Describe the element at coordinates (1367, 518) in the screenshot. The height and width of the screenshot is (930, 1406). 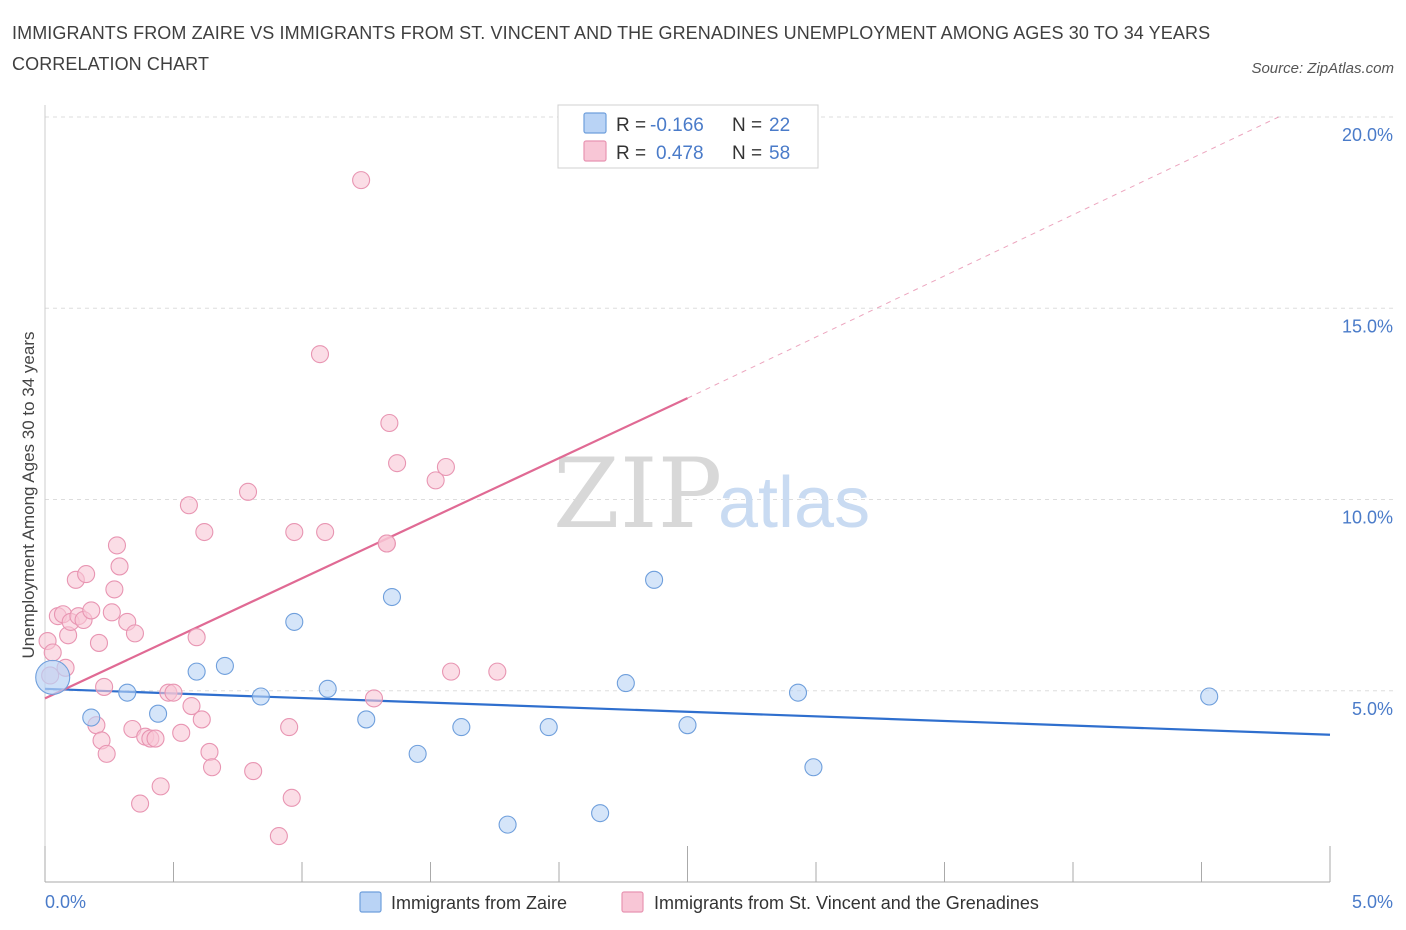
I see `y-tick-label-1: 10.0%` at that location.